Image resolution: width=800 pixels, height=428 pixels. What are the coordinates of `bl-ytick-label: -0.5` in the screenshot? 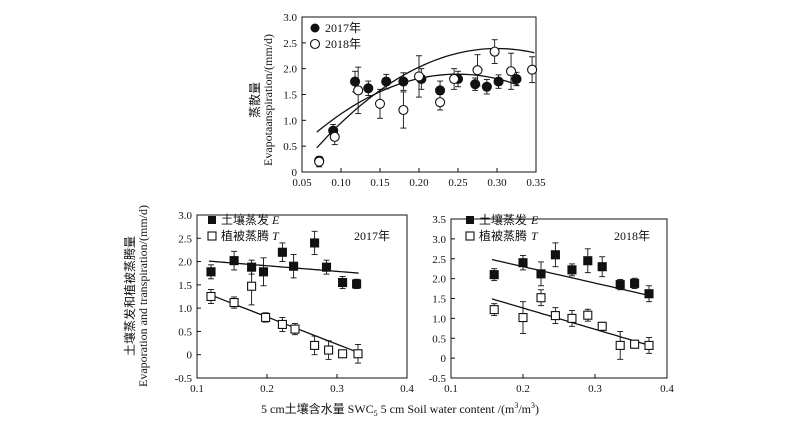 It's located at (184, 379).